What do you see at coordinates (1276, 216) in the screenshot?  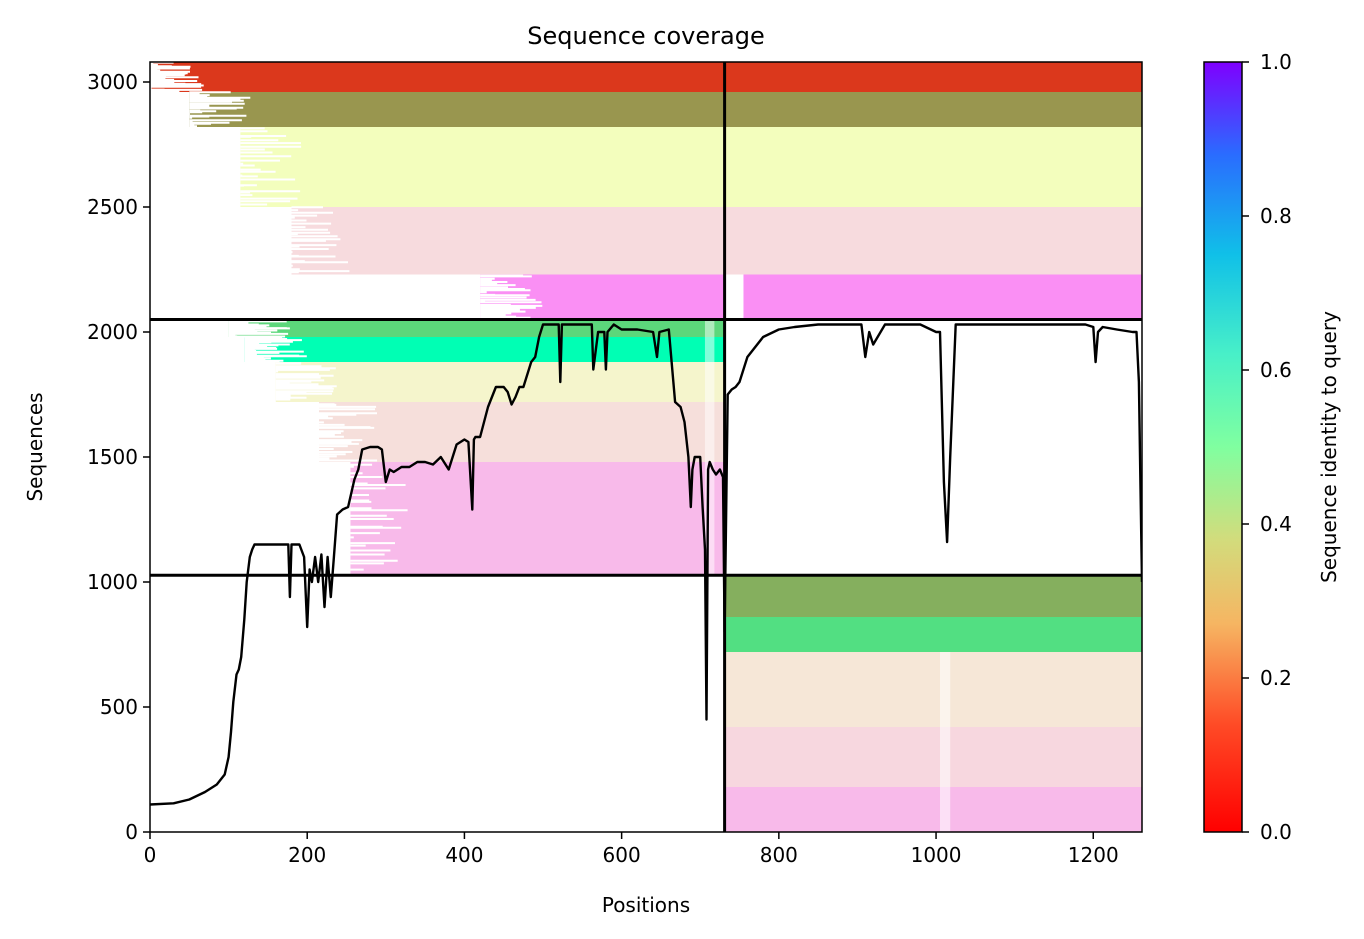 I see `colorbar-tick-label-4: 0.8` at bounding box center [1276, 216].